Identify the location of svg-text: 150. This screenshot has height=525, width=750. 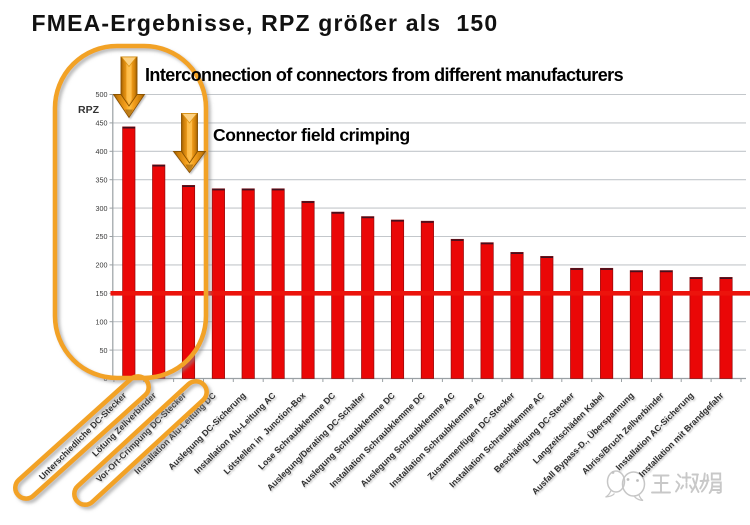
(102, 293).